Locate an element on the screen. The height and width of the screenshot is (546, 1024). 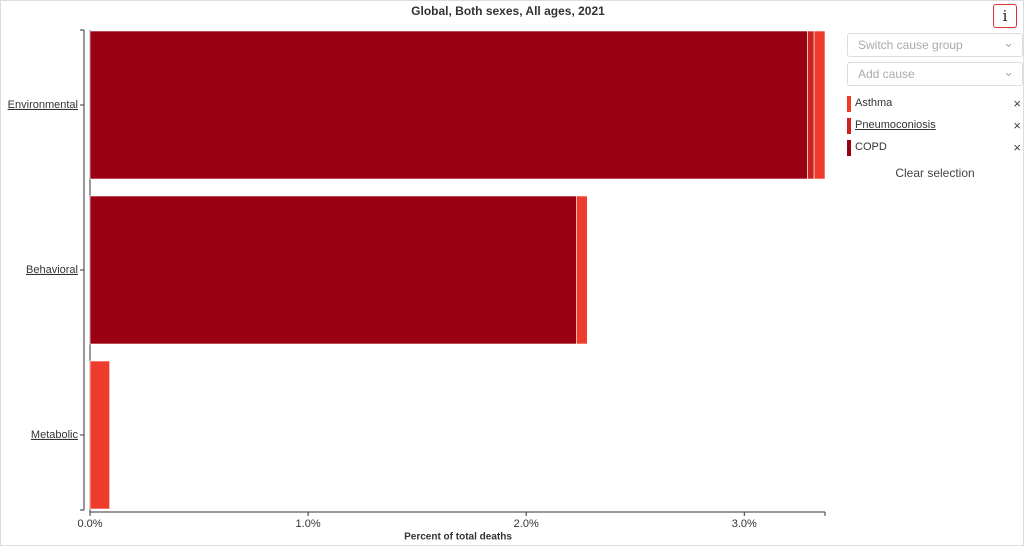
add-cause-dropdown: Add cause ⌄ is located at coordinates (935, 74).